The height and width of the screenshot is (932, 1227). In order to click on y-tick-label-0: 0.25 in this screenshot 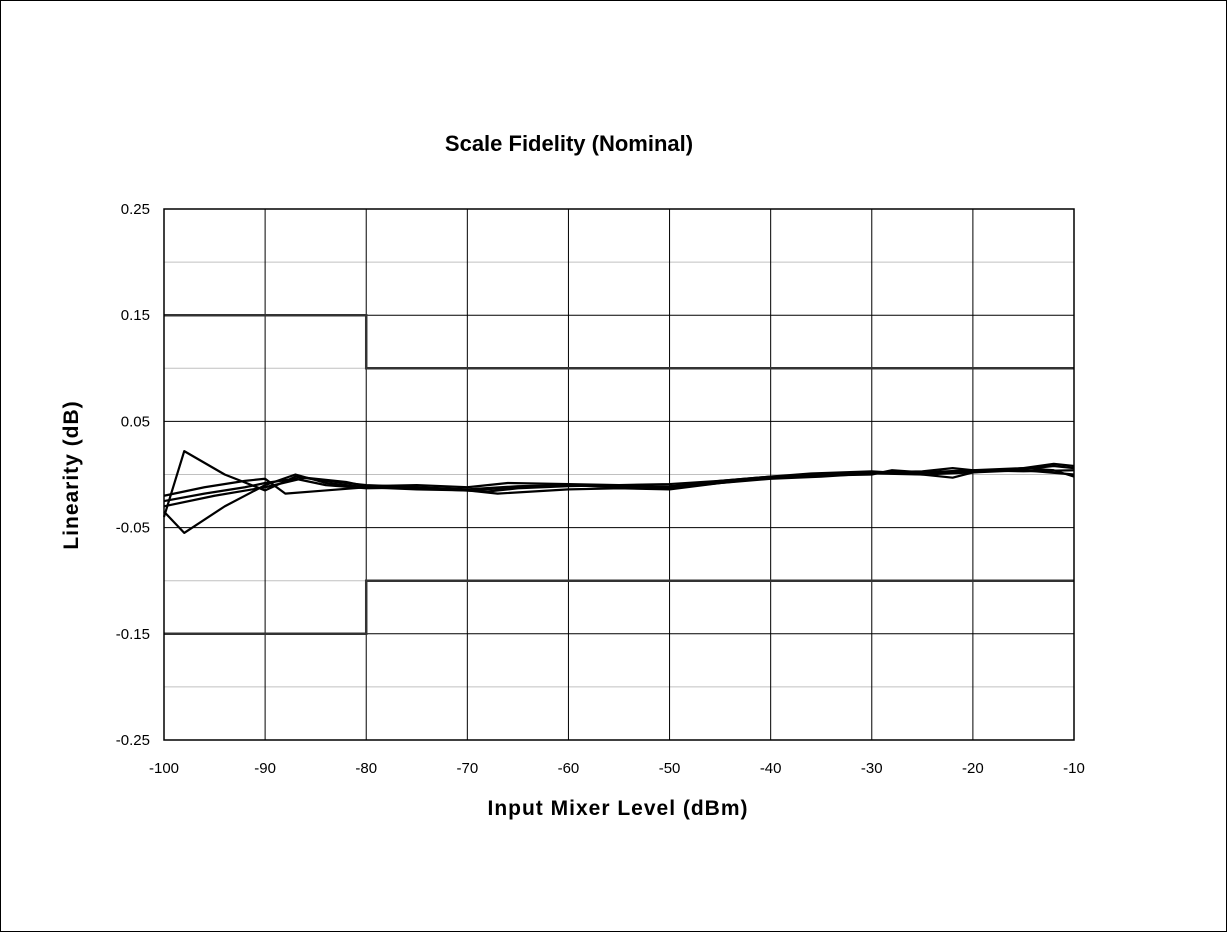, I will do `click(135, 209)`.